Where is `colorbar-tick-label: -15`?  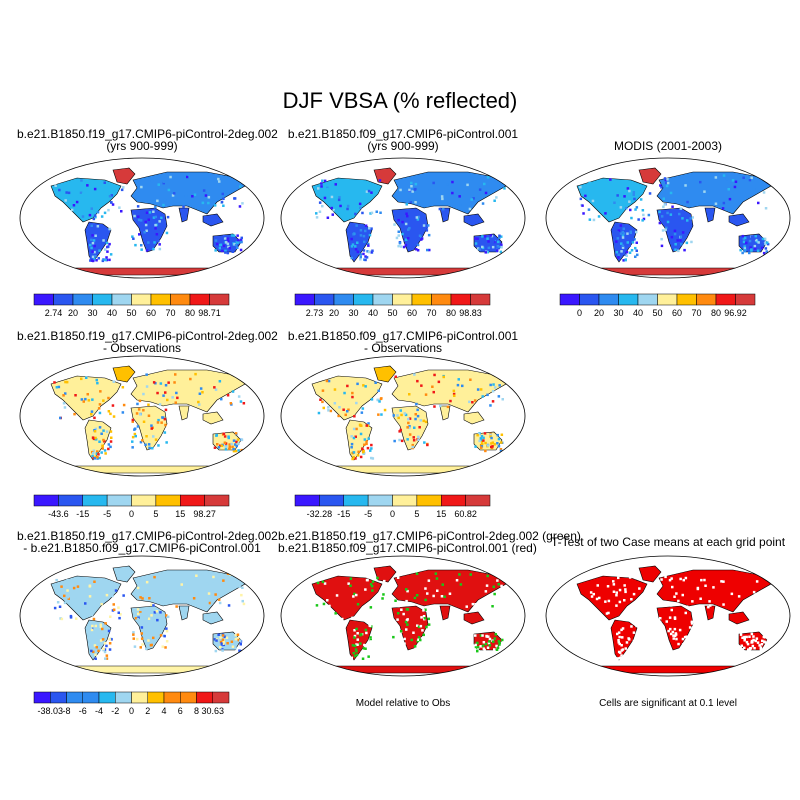
colorbar-tick-label: -15 is located at coordinates (82, 514).